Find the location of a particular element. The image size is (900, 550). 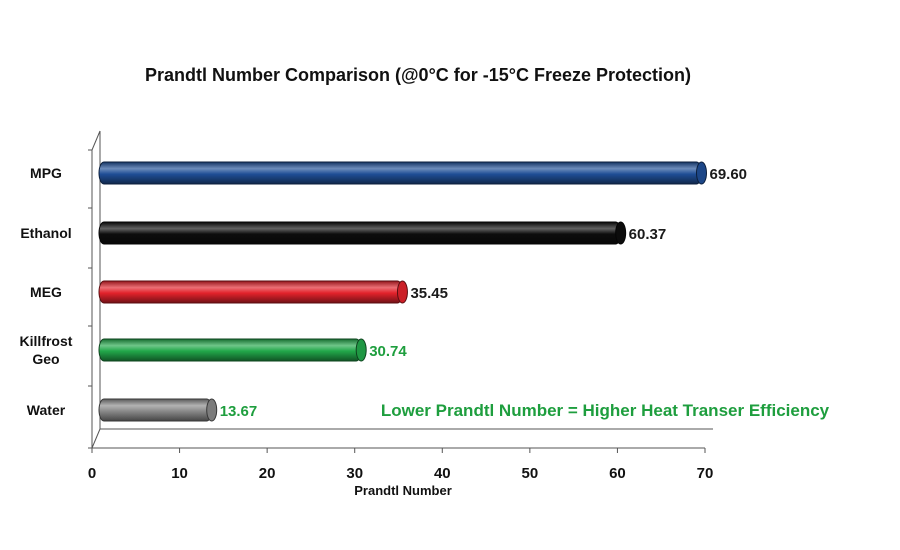

x-tick-label: 60 is located at coordinates (617, 473).